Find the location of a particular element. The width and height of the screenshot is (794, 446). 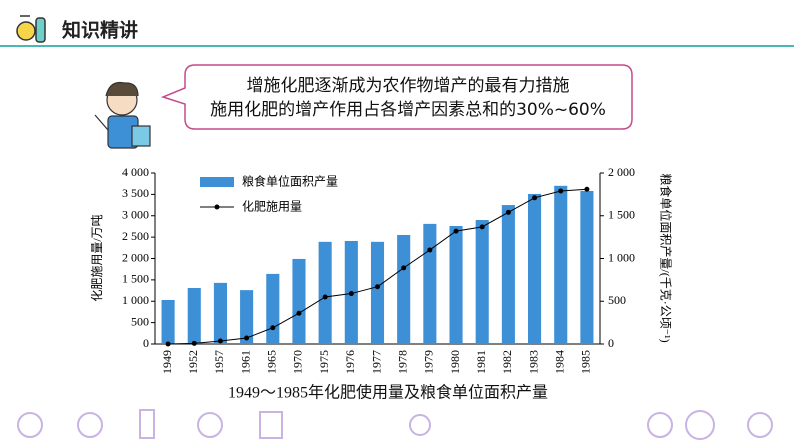

x-tick-label: 1965 is located at coordinates (272, 362).